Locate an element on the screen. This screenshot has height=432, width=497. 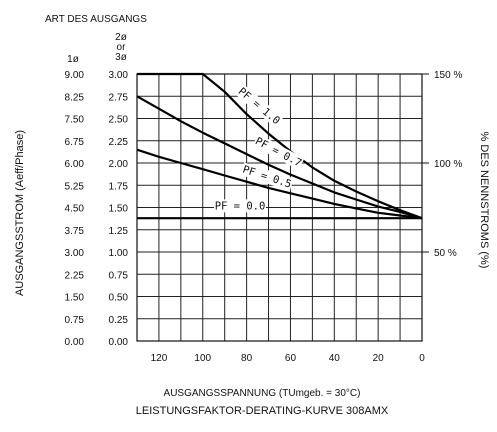
header-sub-3ph: 3ø is located at coordinates (121, 57).